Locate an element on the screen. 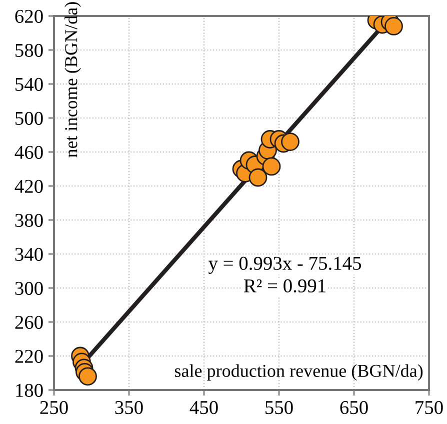  annotation: R² = 0.991 is located at coordinates (285, 285).